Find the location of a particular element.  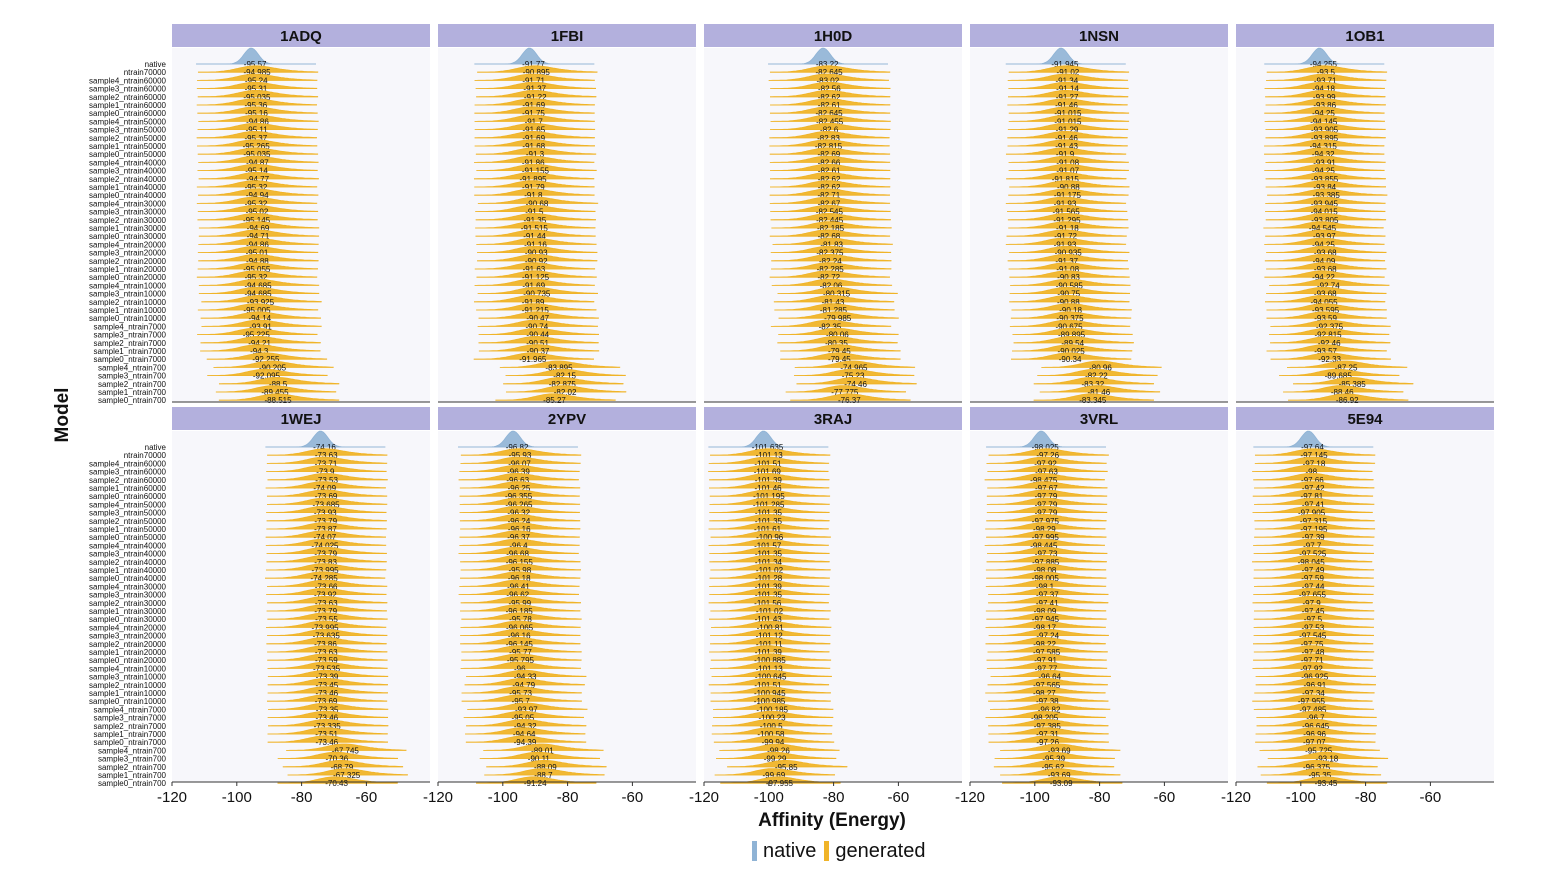

y-tick-label: sample4_ntrain40000 is located at coordinates (127, 545).